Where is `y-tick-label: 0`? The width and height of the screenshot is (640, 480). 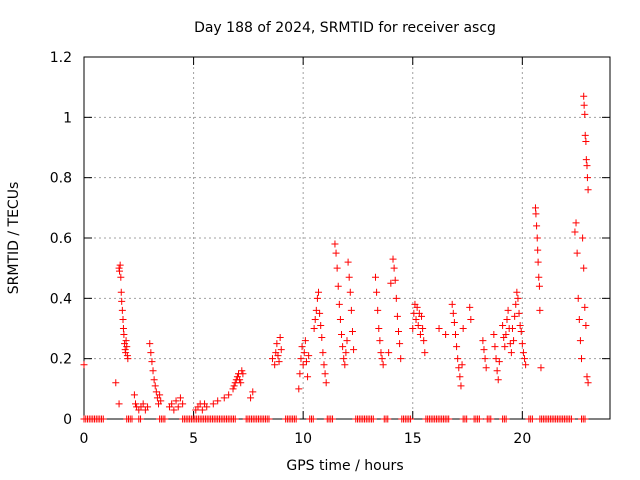 y-tick-label: 0 is located at coordinates (67, 420).